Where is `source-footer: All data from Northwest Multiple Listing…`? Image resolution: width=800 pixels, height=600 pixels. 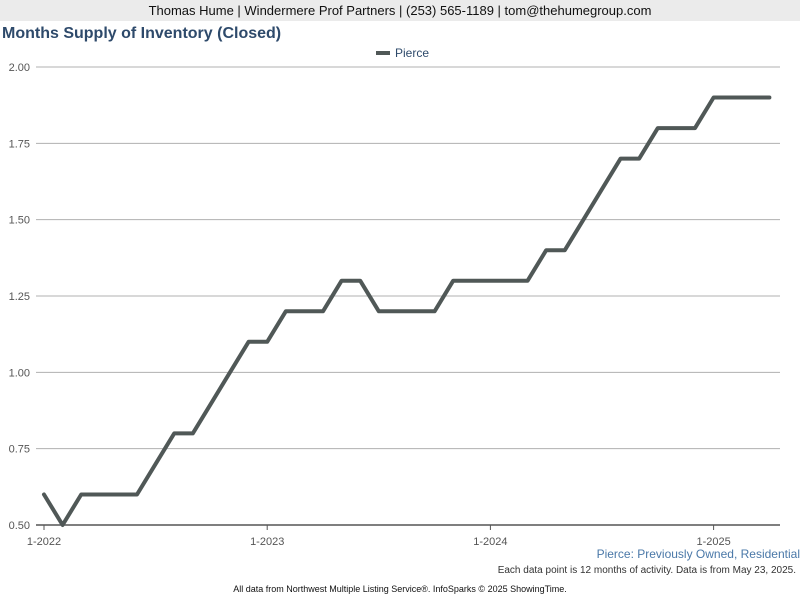 source-footer: All data from Northwest Multiple Listing… is located at coordinates (400, 589).